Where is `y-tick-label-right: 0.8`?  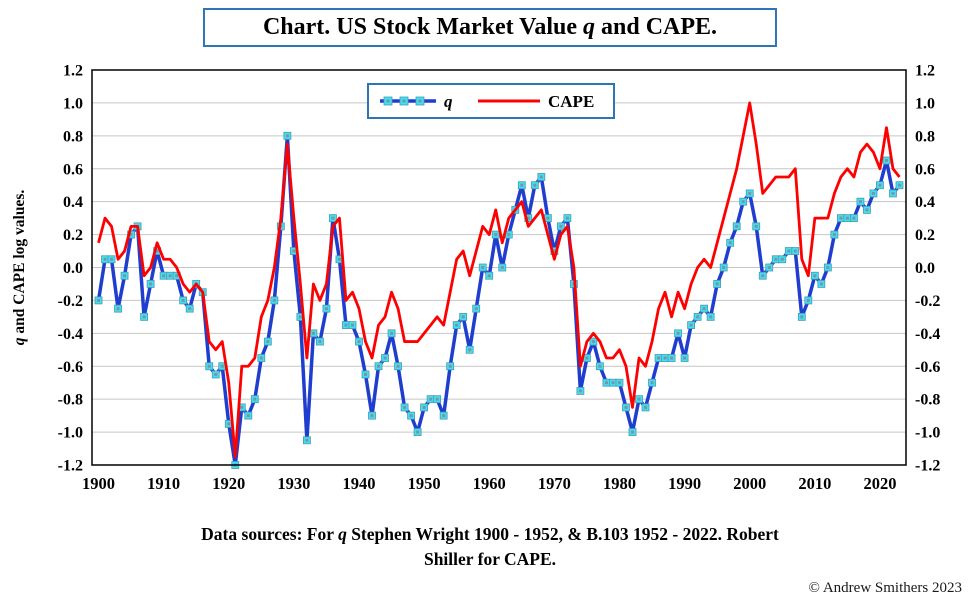
y-tick-label-right: 0.8 is located at coordinates (925, 136).